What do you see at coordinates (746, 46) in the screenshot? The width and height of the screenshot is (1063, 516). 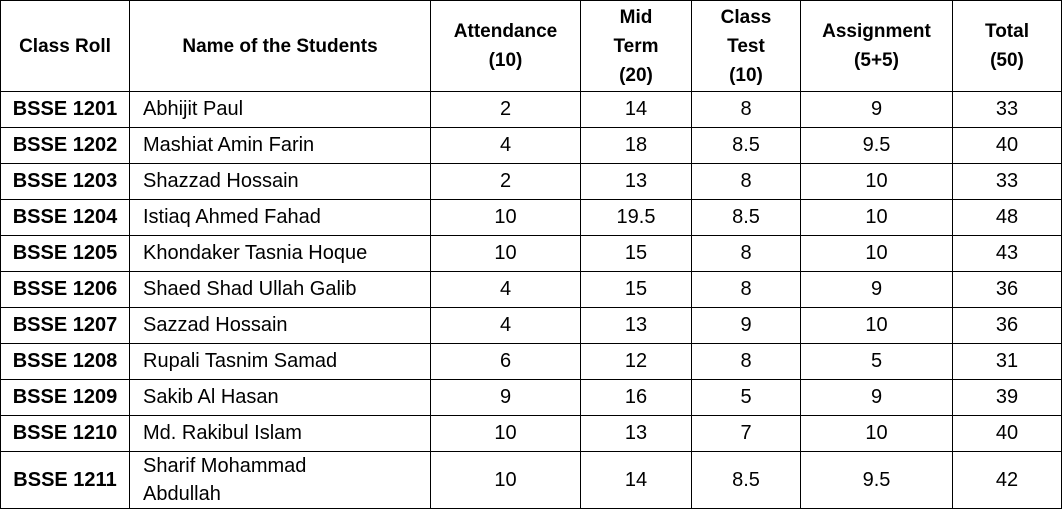 I see `header-class-test: Class Test (10)` at bounding box center [746, 46].